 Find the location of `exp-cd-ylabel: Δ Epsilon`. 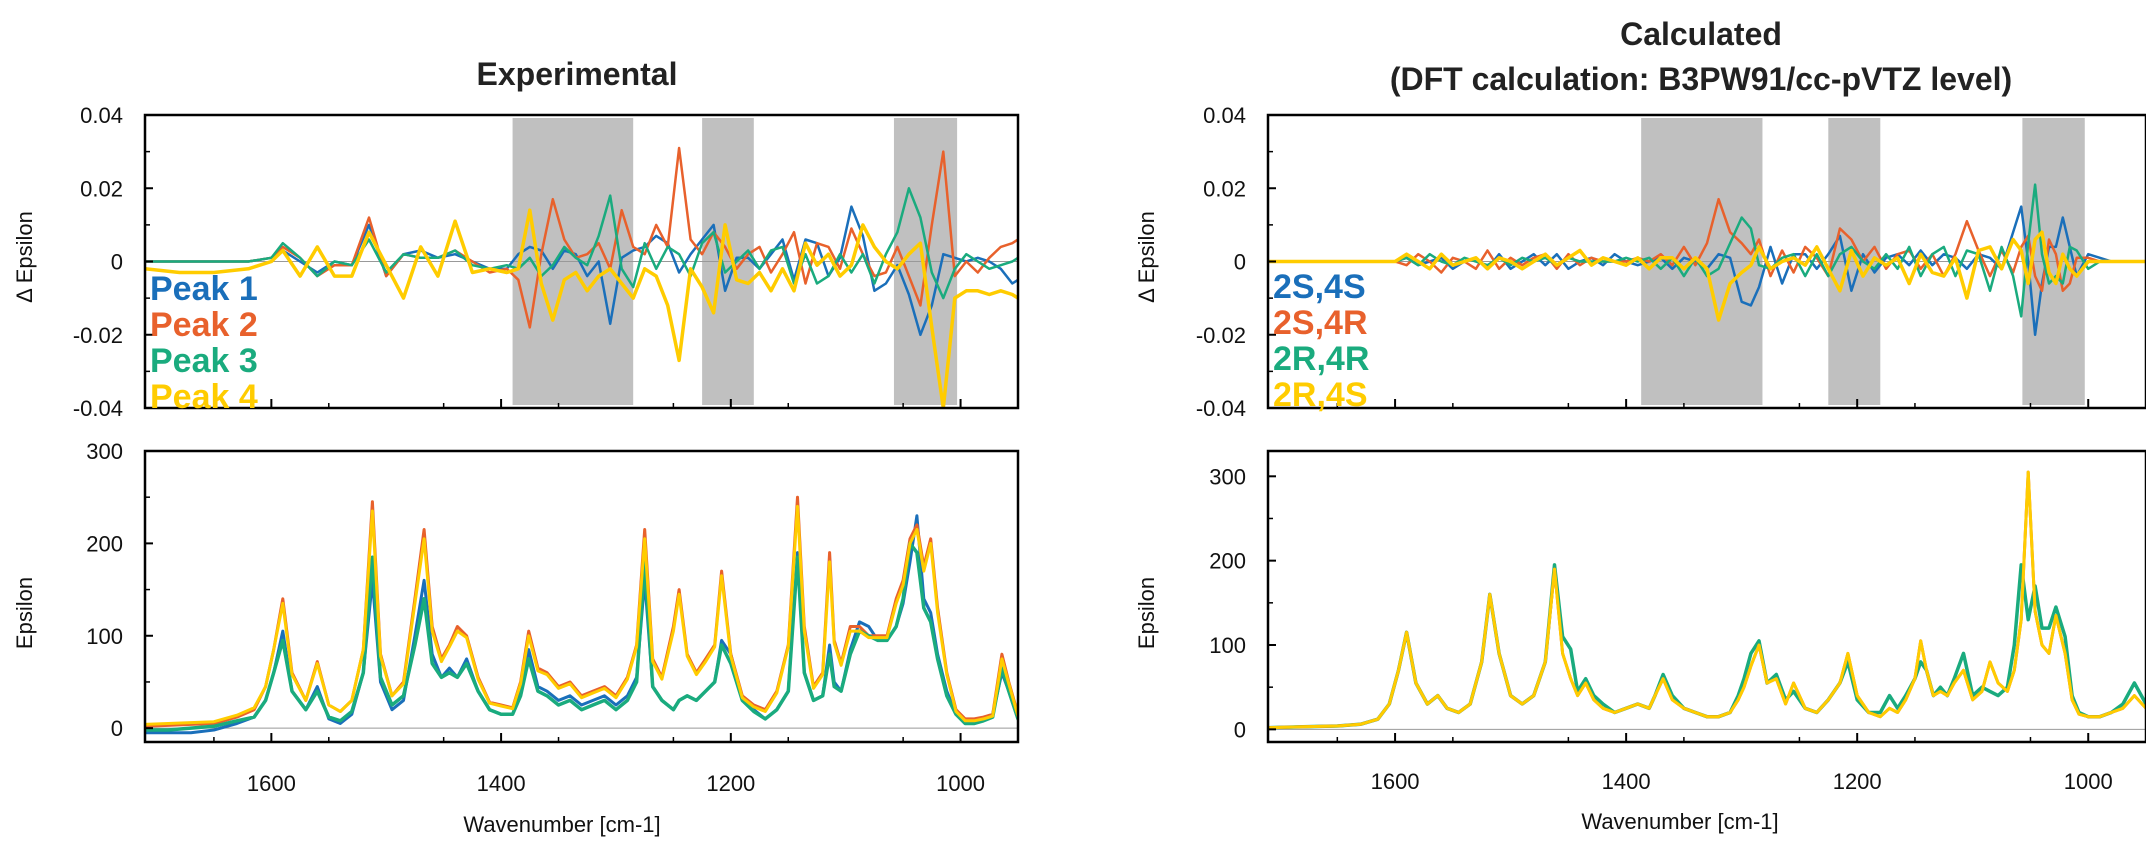

exp-cd-ylabel: Δ Epsilon is located at coordinates (24, 257).